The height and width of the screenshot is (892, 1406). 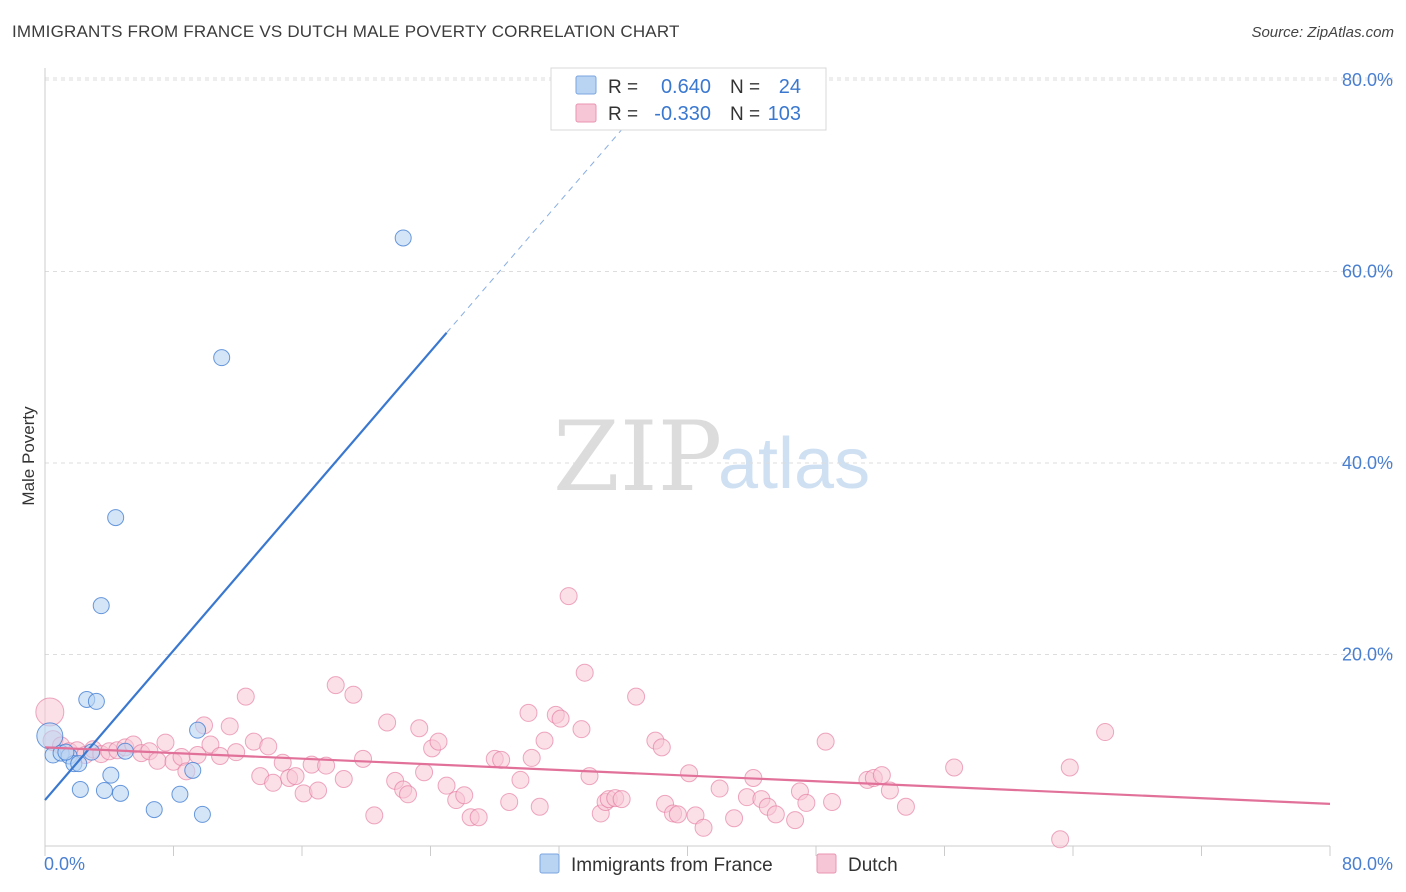 I want to click on series-legend: Immigrants from France Dutch, so click(x=718, y=864).